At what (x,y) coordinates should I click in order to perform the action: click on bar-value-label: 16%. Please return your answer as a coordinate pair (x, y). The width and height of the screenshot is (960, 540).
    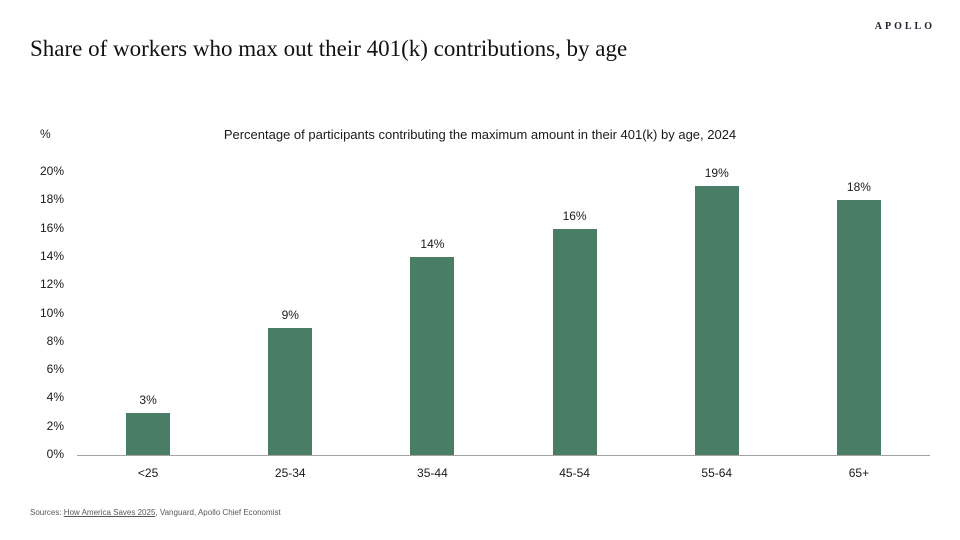
    Looking at the image, I should click on (574, 215).